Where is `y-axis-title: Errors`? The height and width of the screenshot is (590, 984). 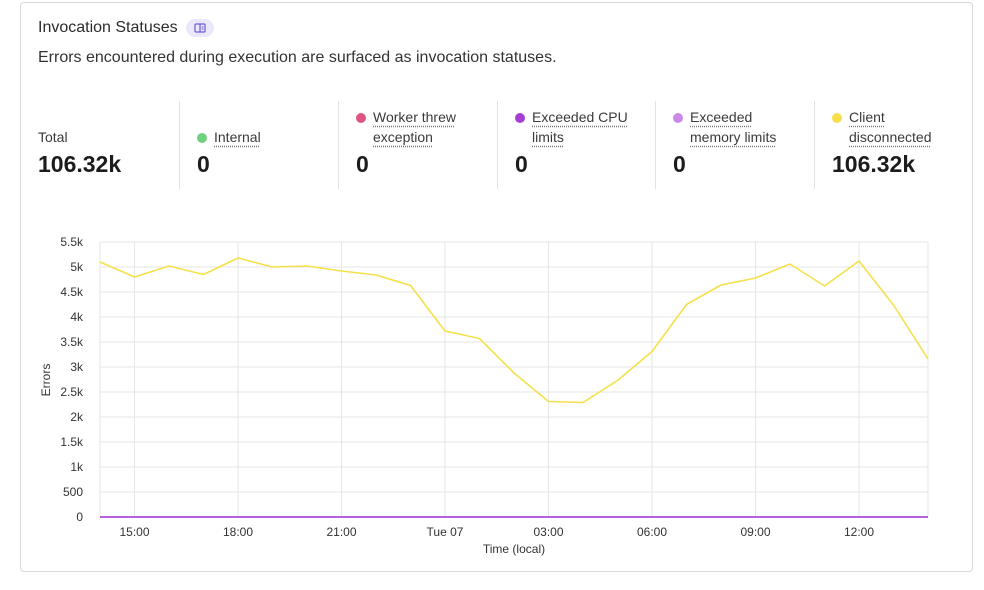 y-axis-title: Errors is located at coordinates (46, 380).